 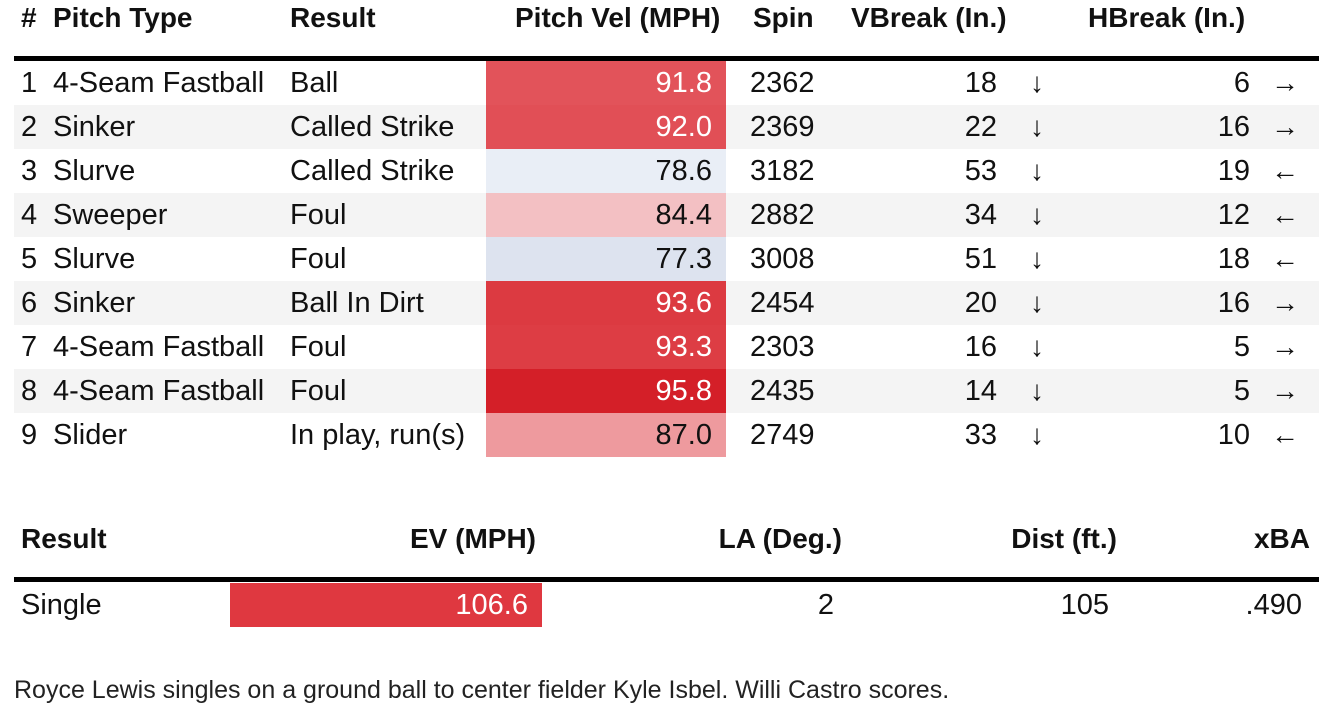 I want to click on cell-vbreak: 51, so click(x=980, y=259).